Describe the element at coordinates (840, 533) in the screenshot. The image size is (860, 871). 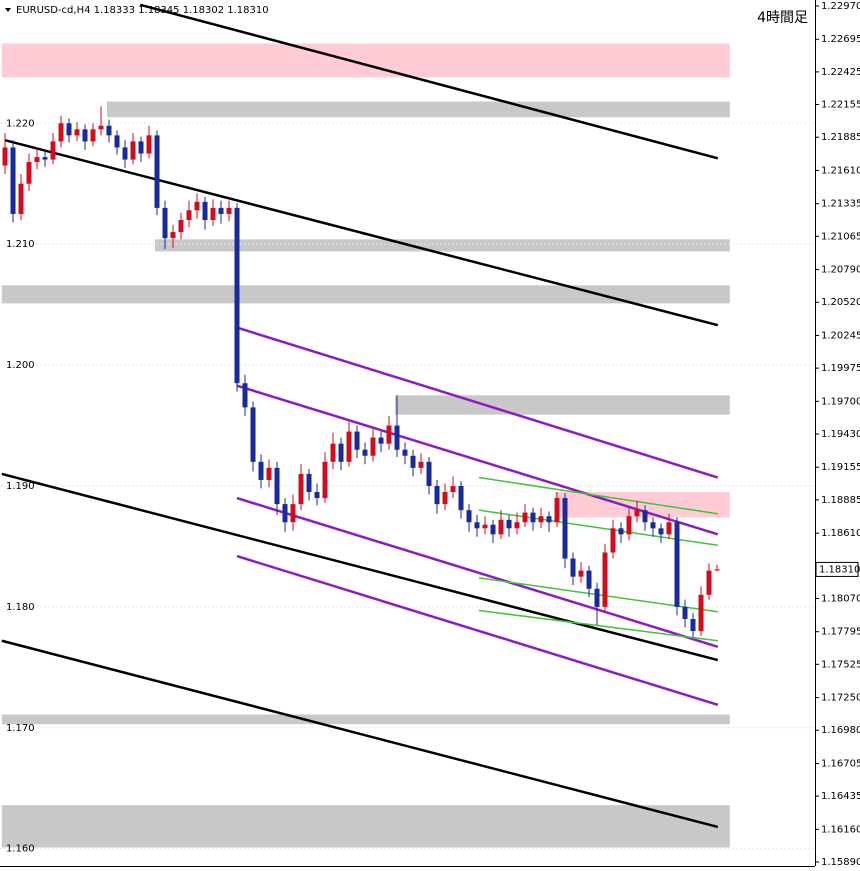
I see `y-tick-label: 1.18610` at that location.